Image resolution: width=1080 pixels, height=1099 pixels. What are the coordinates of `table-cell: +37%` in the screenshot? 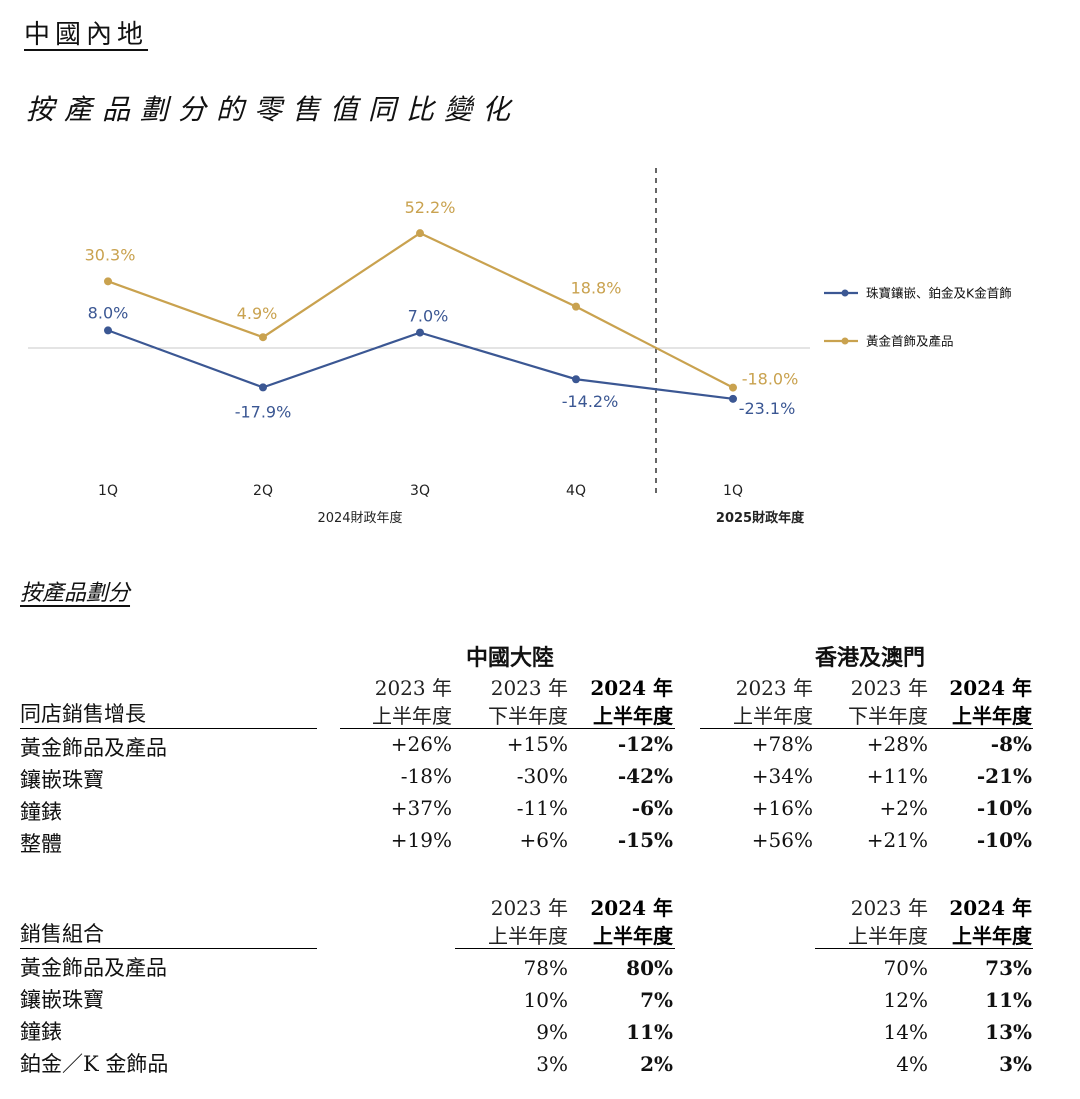 It's located at (421, 808).